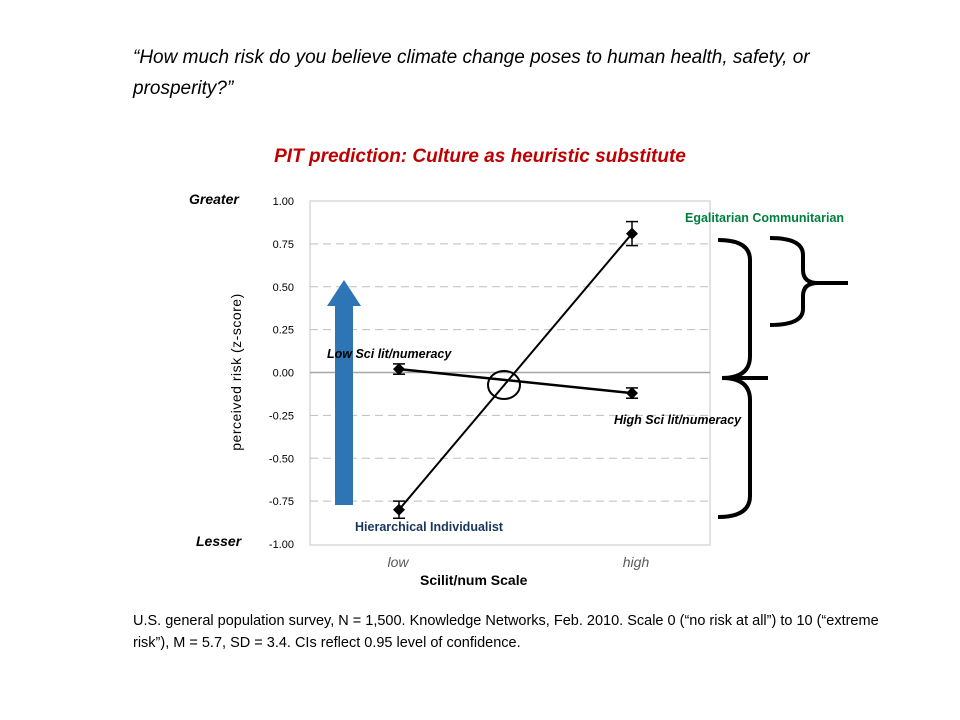 The height and width of the screenshot is (720, 960). Describe the element at coordinates (214, 199) in the screenshot. I see `greater-label: Greater` at that location.